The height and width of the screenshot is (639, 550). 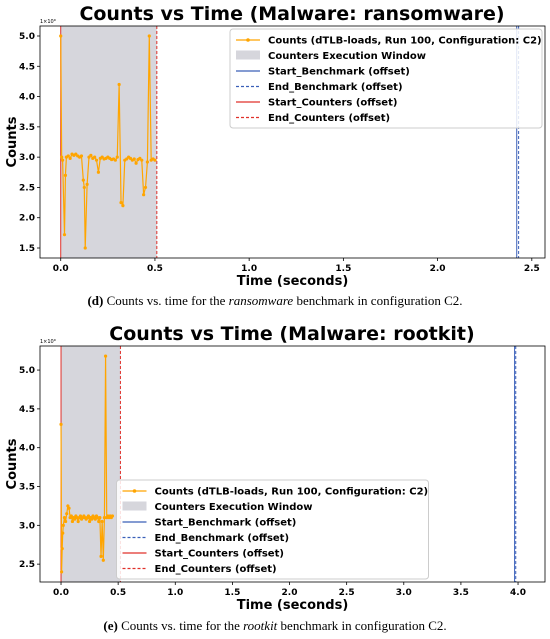 What do you see at coordinates (91, 464) in the screenshot?
I see `execution-window` at bounding box center [91, 464].